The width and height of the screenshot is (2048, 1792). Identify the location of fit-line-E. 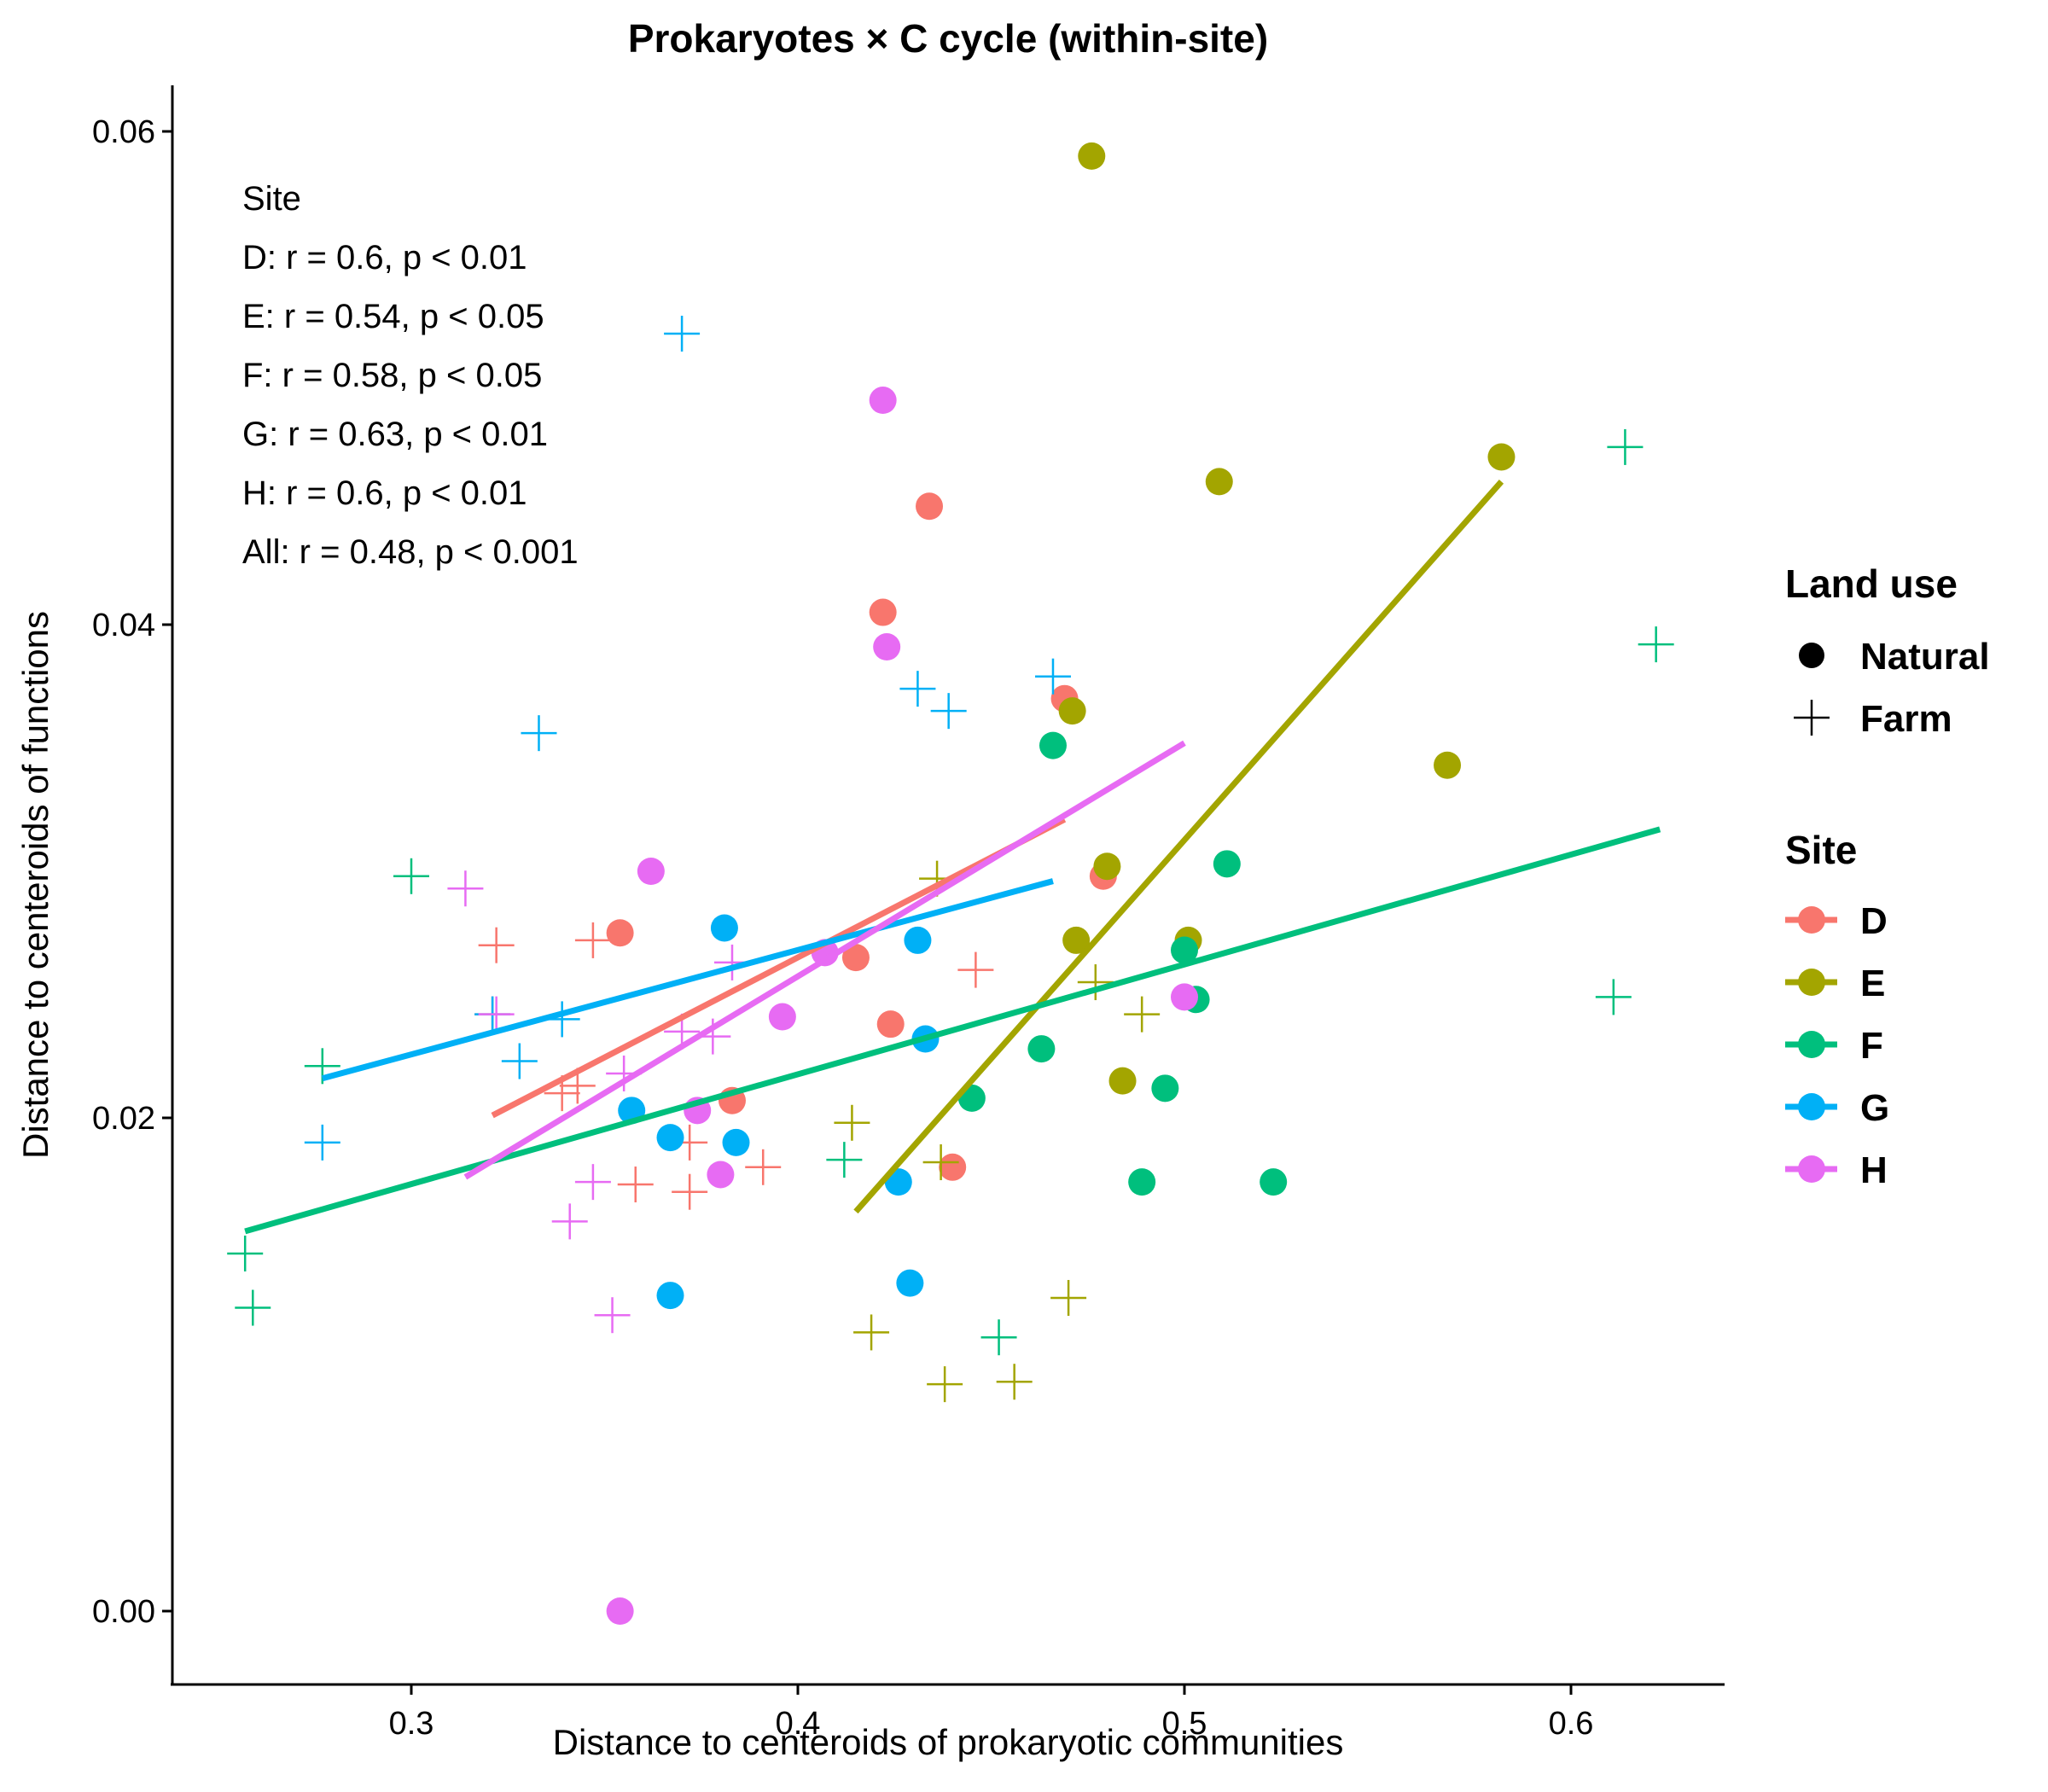
(1178, 847).